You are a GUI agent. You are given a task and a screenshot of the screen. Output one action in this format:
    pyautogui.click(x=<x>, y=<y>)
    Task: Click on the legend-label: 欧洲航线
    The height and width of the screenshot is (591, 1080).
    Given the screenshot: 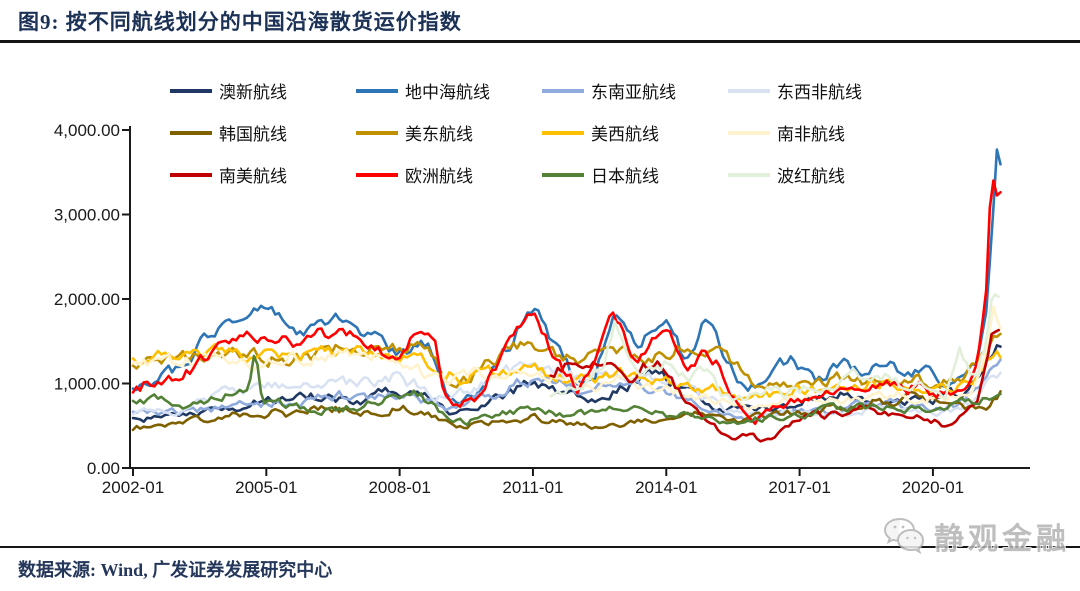 What is the action you would take?
    pyautogui.click(x=439, y=176)
    